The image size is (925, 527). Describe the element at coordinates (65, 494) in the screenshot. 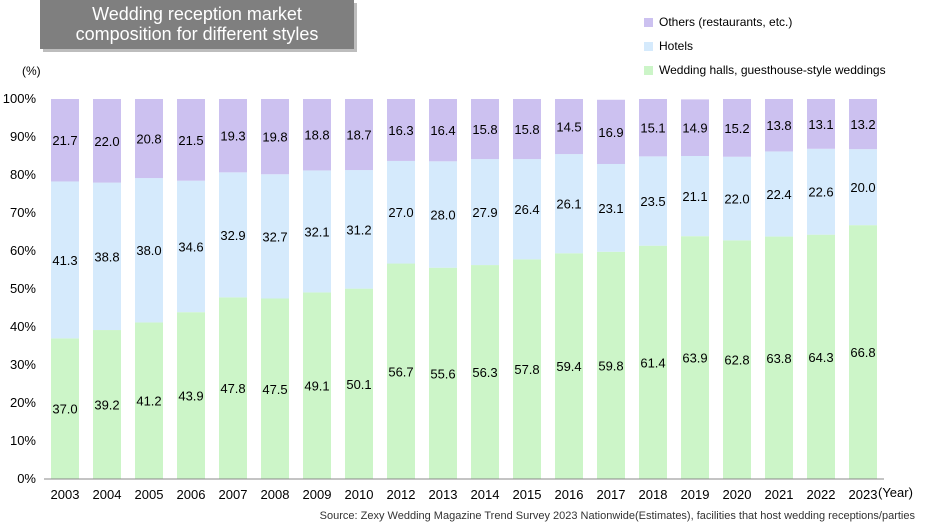

I see `x-tick-label: 2003` at that location.